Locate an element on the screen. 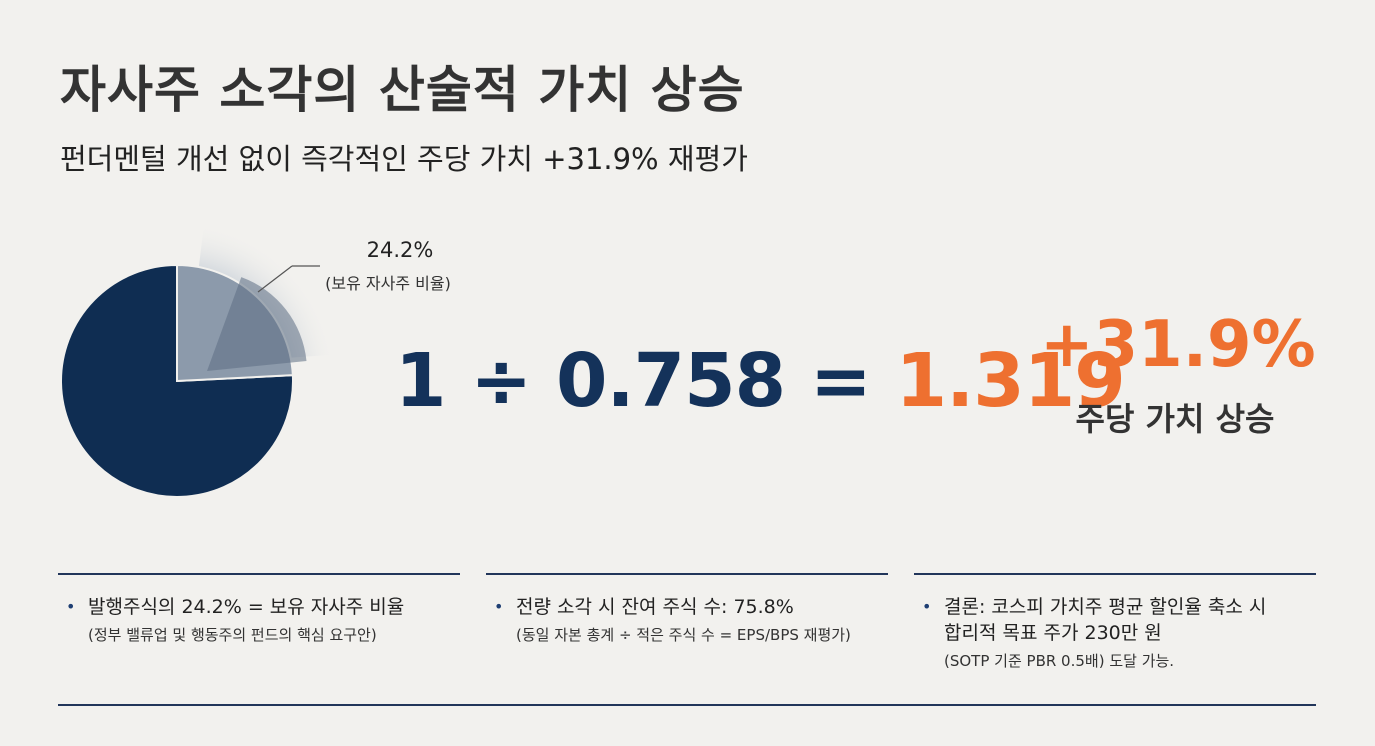  pie-chart is located at coordinates (240, 363).